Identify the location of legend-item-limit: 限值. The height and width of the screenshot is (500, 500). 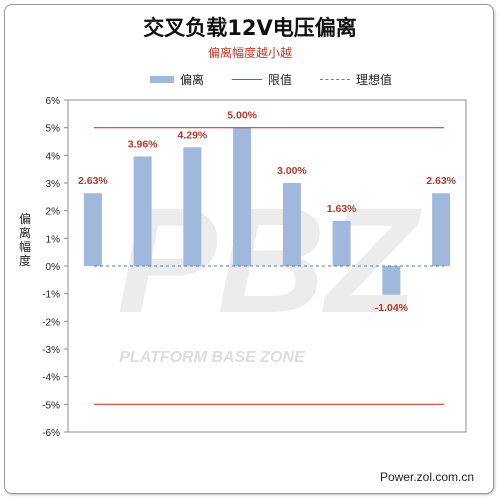
(262, 79).